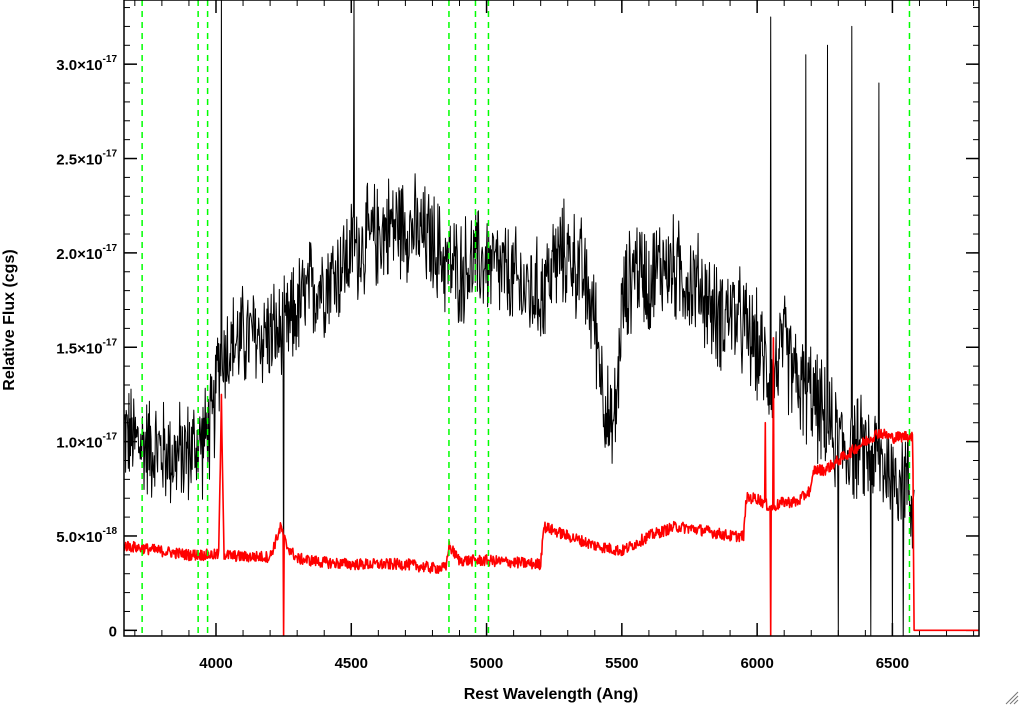  What do you see at coordinates (621, 663) in the screenshot?
I see `x-tick-label: 5500` at bounding box center [621, 663].